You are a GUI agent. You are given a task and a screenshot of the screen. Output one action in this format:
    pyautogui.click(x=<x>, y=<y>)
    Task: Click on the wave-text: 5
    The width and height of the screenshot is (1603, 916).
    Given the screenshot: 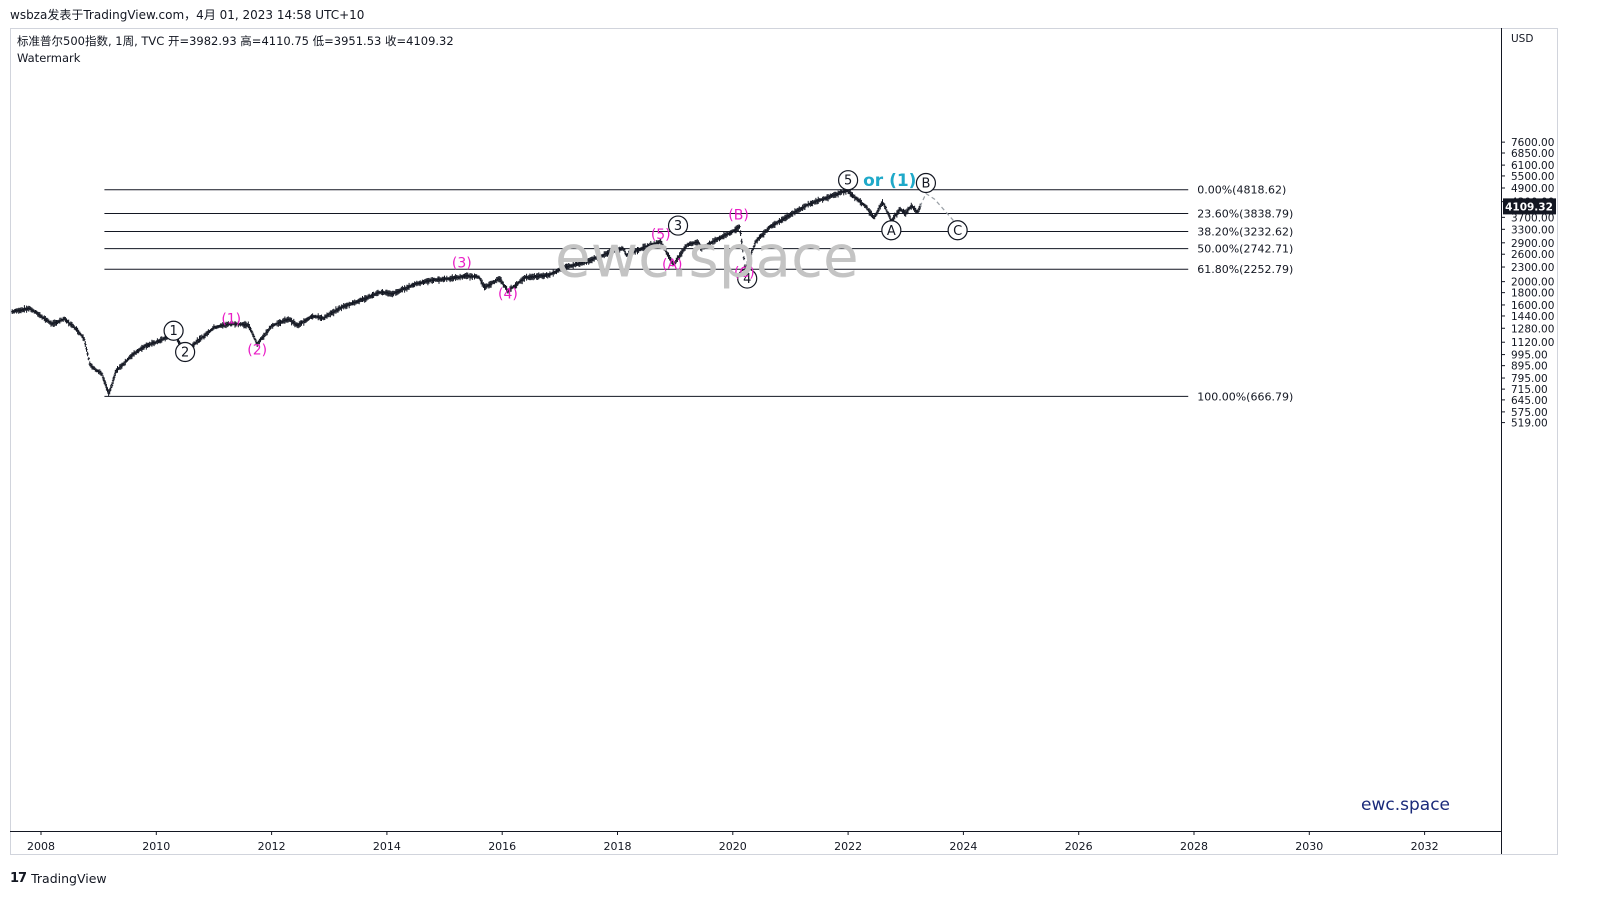 What is the action you would take?
    pyautogui.click(x=848, y=181)
    